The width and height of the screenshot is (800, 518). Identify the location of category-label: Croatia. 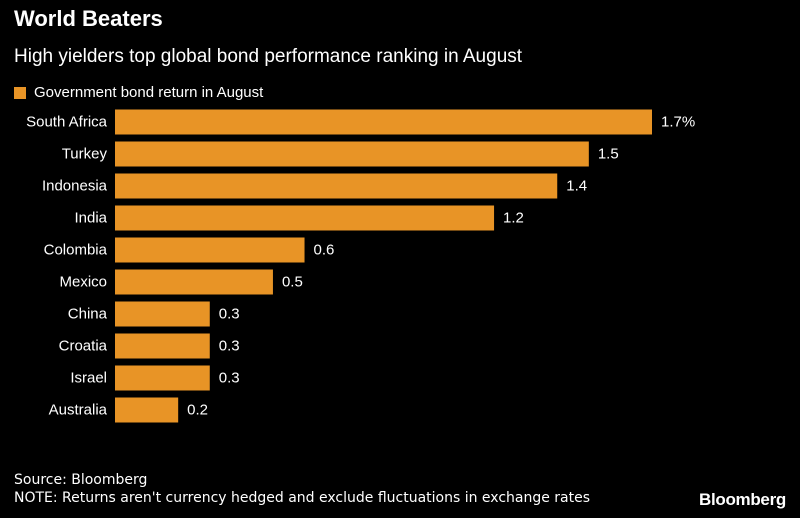
(83, 346).